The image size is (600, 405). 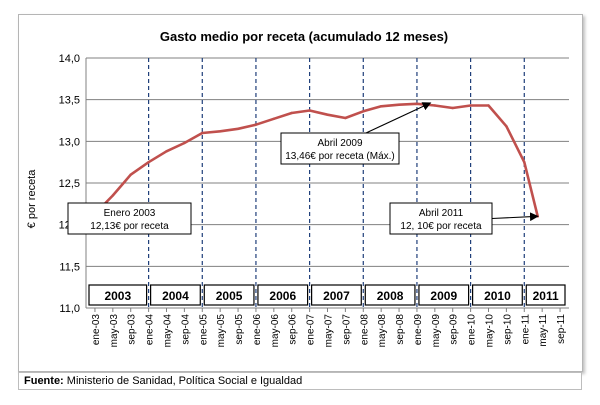 What do you see at coordinates (129, 226) in the screenshot?
I see `annotation-value: 12,13€ por receta` at bounding box center [129, 226].